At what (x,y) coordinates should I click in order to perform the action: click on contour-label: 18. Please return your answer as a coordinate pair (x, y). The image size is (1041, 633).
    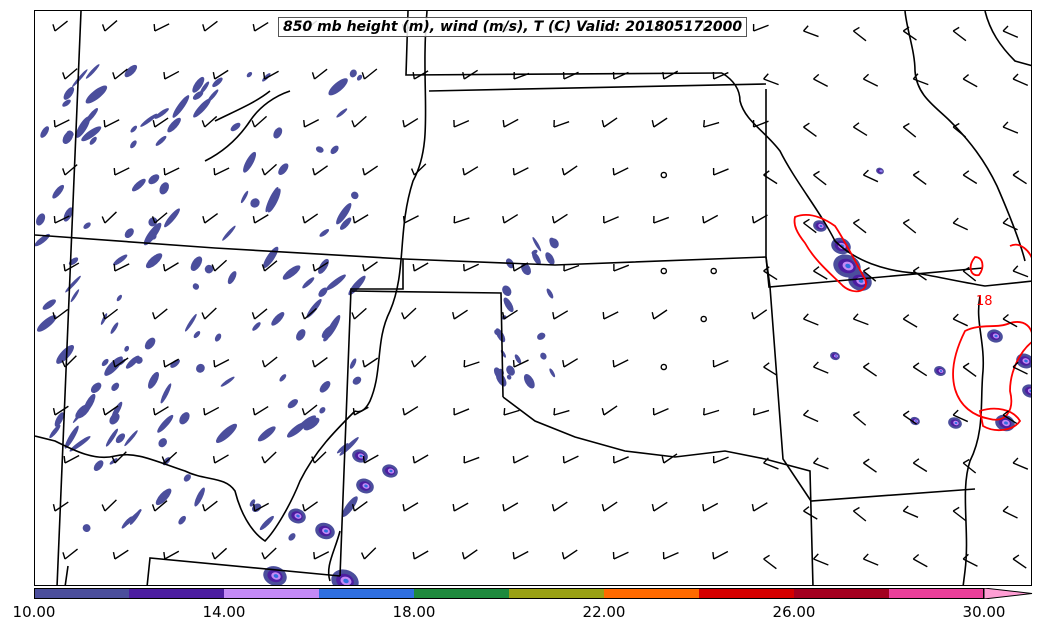
    Looking at the image, I should click on (984, 301).